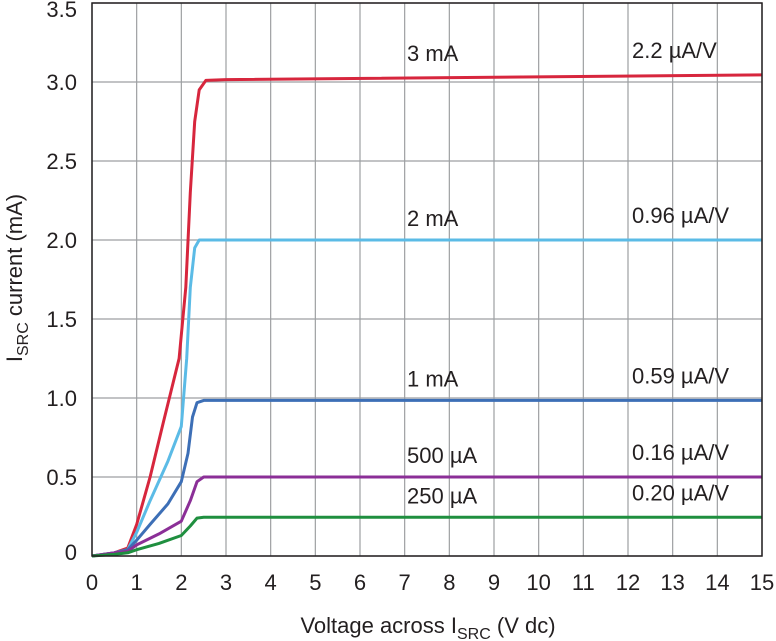  Describe the element at coordinates (430, 582) in the screenshot. I see `x-axis-tick-labels: 0 1 2 3 4 5 6 7 8 9 10 11 12 13 14 15` at that location.